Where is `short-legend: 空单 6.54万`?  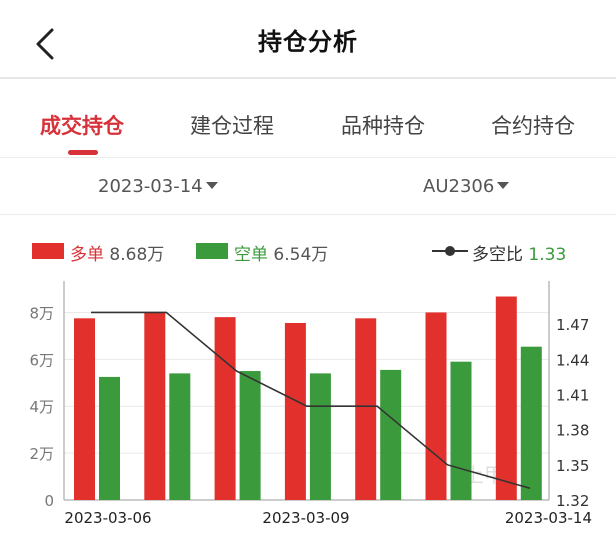
short-legend: 空单 6.54万 is located at coordinates (281, 252).